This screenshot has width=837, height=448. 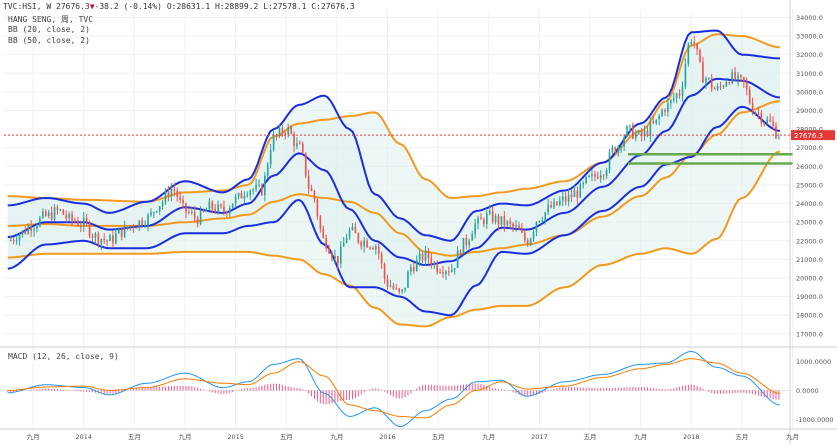 What do you see at coordinates (809, 111) in the screenshot?
I see `price-tick-label: 29000.0` at bounding box center [809, 111].